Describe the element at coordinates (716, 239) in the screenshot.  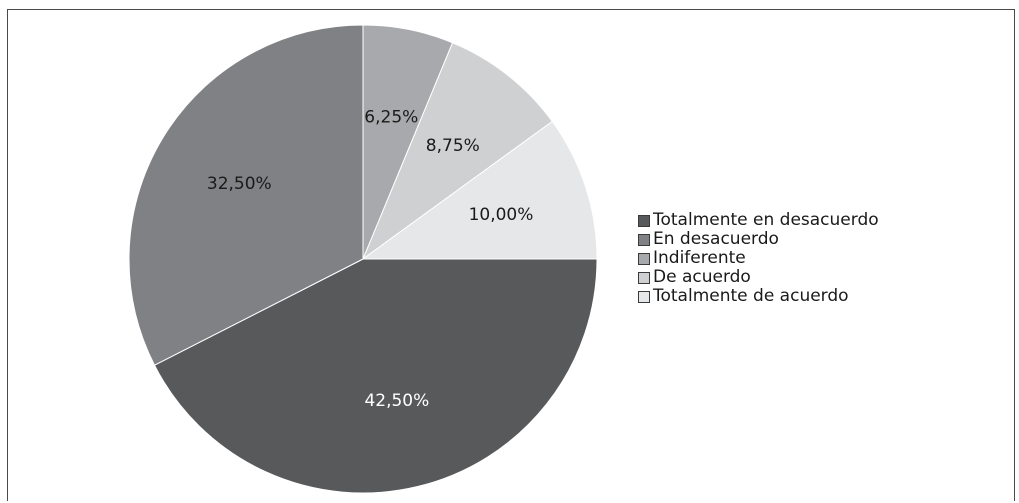
I see `legend-label: En desacuerdo` at that location.